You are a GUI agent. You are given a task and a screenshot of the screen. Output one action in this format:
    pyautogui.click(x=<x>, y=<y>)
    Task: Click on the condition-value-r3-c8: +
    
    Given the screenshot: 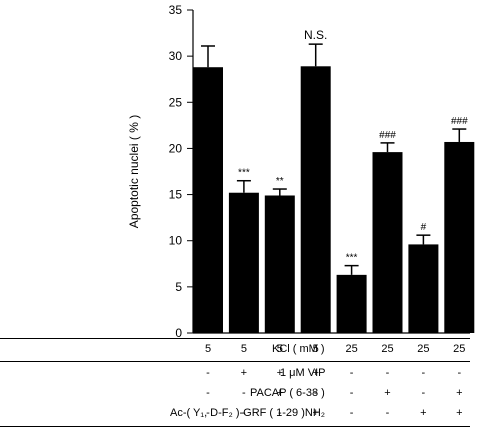 What is the action you would take?
    pyautogui.click(x=459, y=393)
    